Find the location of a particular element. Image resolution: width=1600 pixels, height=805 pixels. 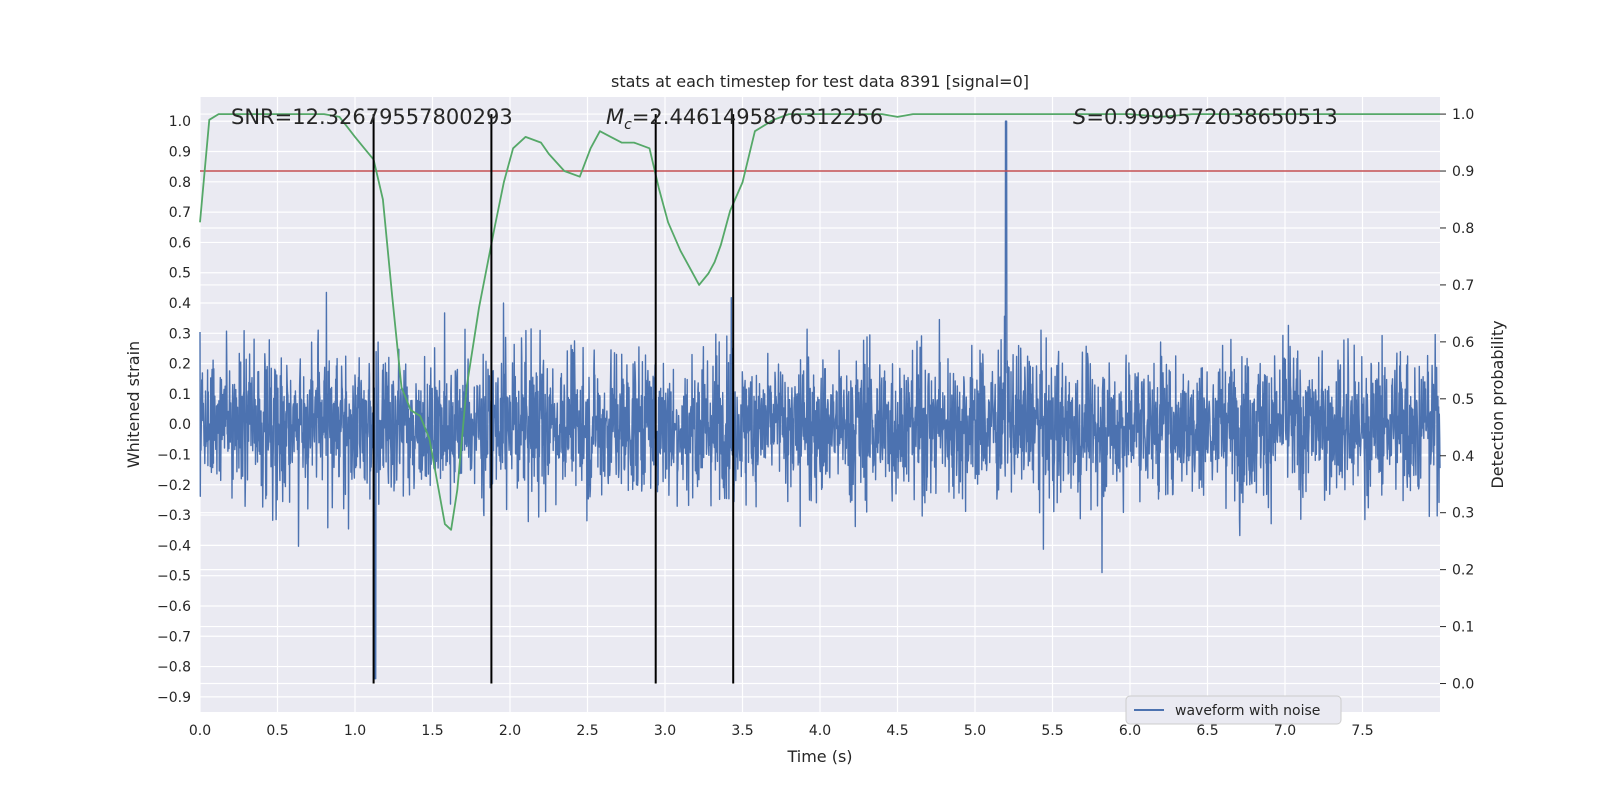

y-tick-label: −0.3 is located at coordinates (174, 516).